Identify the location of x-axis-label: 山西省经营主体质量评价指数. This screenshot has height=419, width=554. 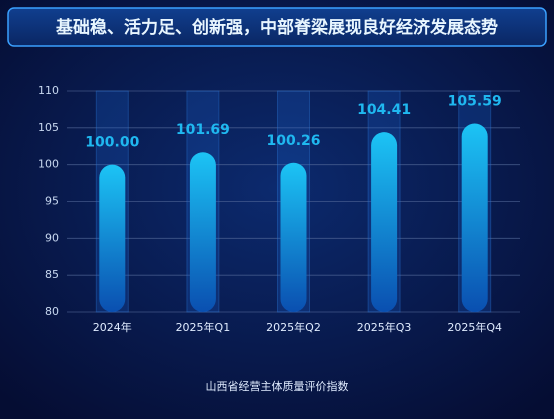
(277, 386).